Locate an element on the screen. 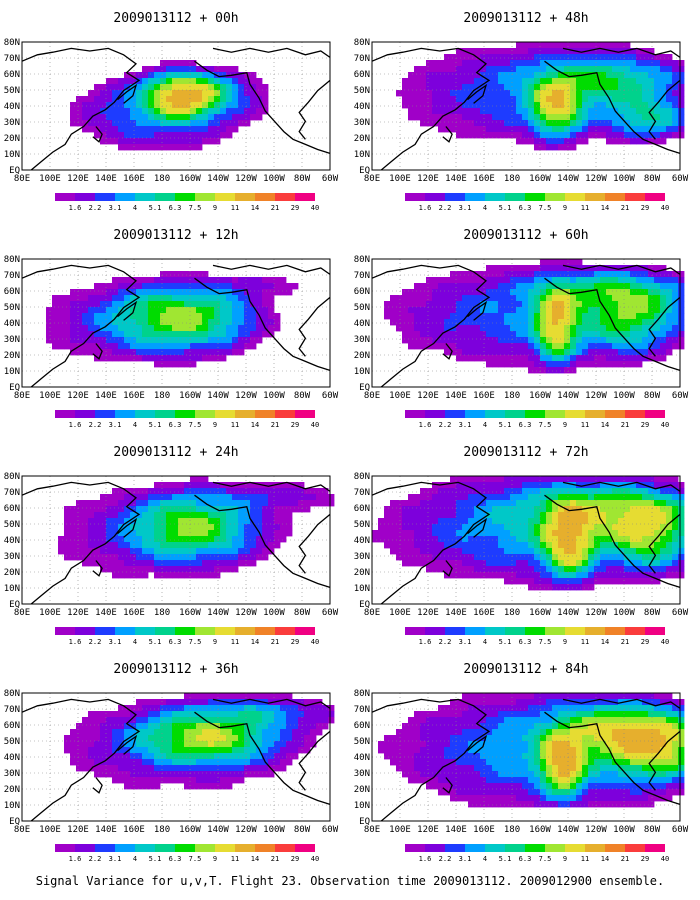 This screenshot has width=700, height=900. lon-tick-label: 120W is located at coordinates (246, 830).